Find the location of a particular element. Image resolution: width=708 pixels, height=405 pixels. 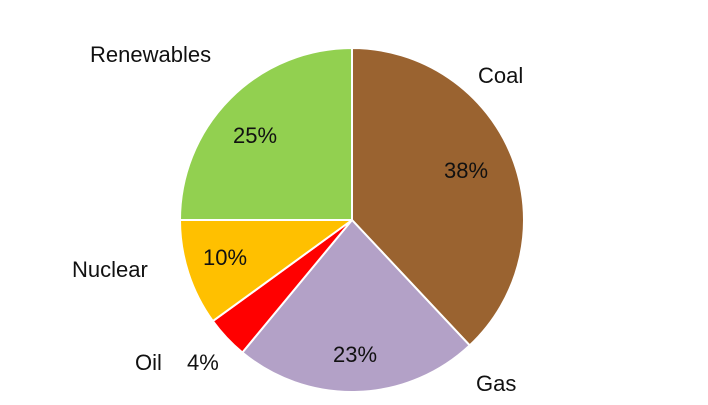

category-label-nuclear: Nuclear is located at coordinates (110, 269).